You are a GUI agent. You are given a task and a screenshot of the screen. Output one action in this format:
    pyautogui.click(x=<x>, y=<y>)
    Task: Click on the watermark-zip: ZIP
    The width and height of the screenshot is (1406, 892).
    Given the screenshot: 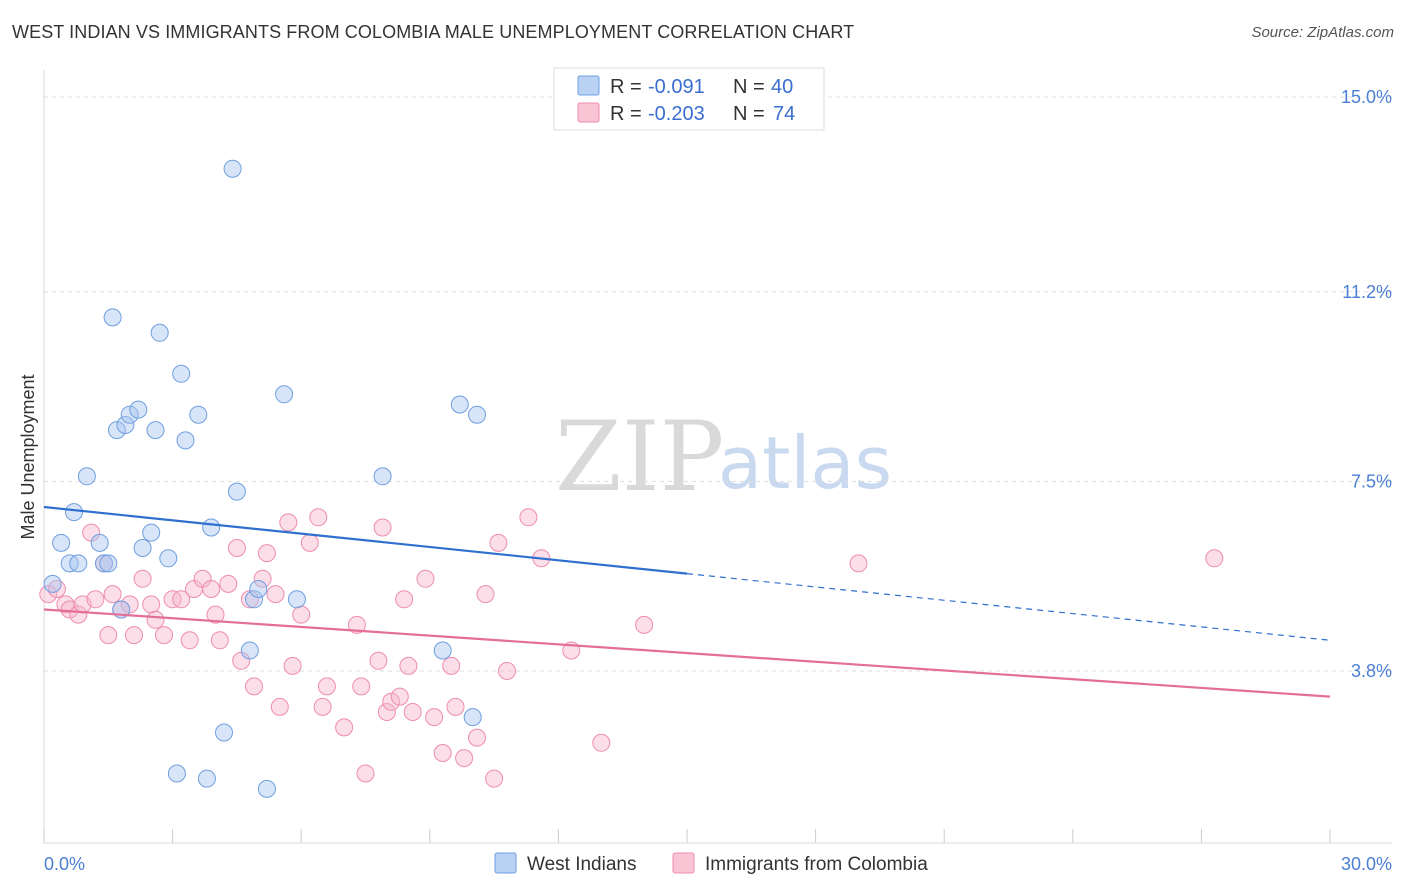 What is the action you would take?
    pyautogui.click(x=639, y=457)
    